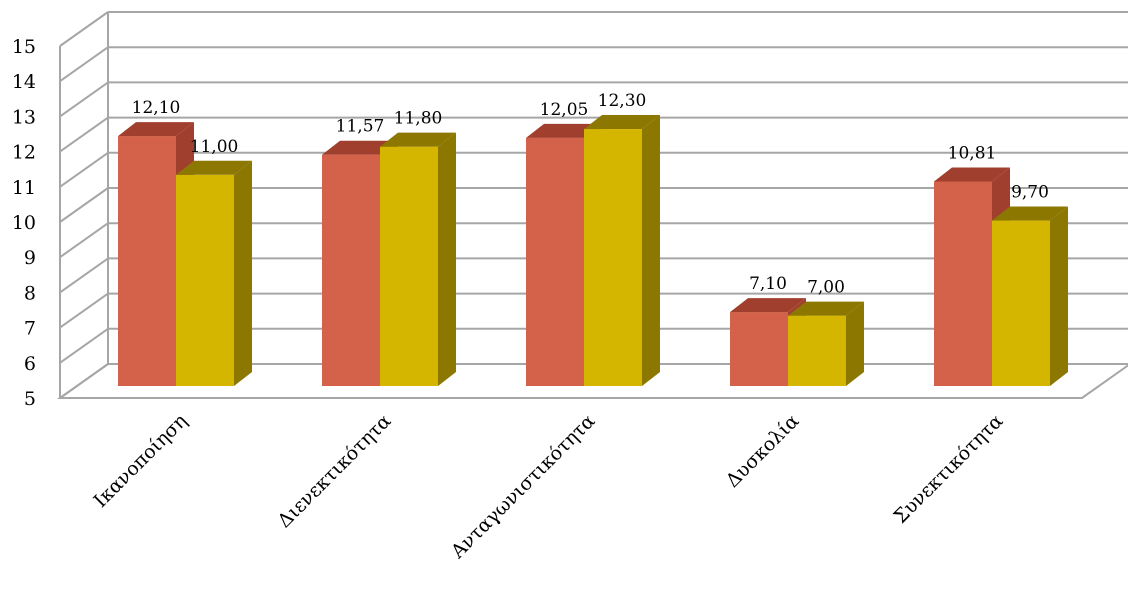 The width and height of the screenshot is (1128, 596). I want to click on y-tick-label: 7, so click(30, 329).